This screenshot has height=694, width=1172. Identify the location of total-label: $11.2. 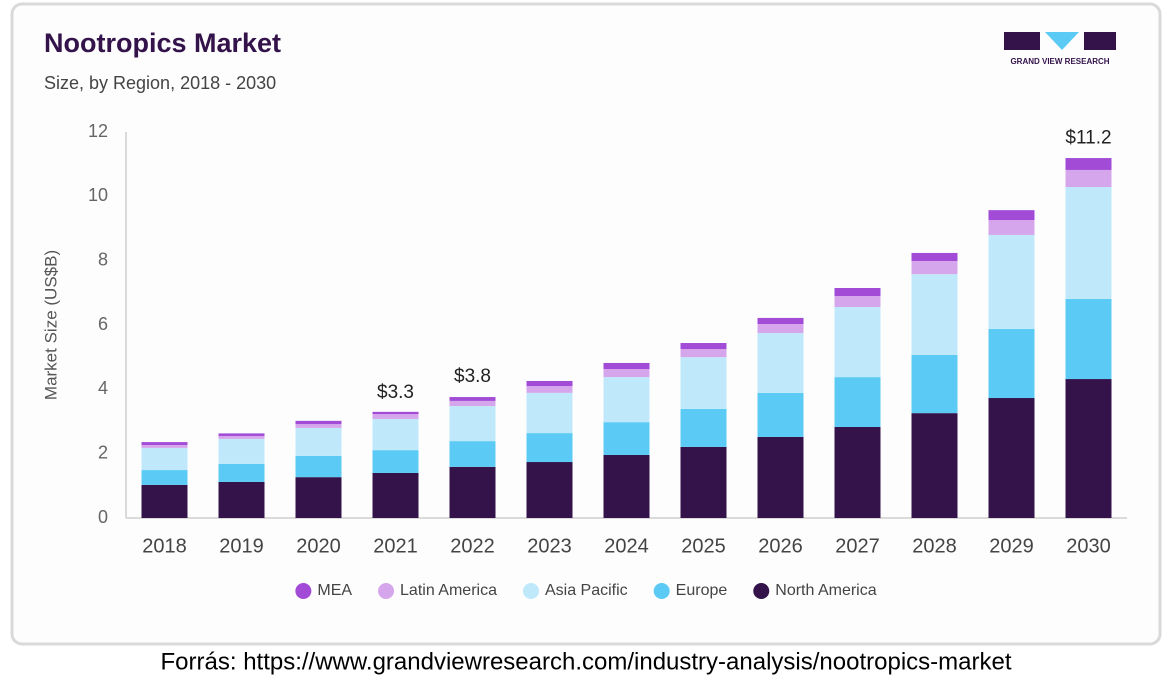
(1088, 138).